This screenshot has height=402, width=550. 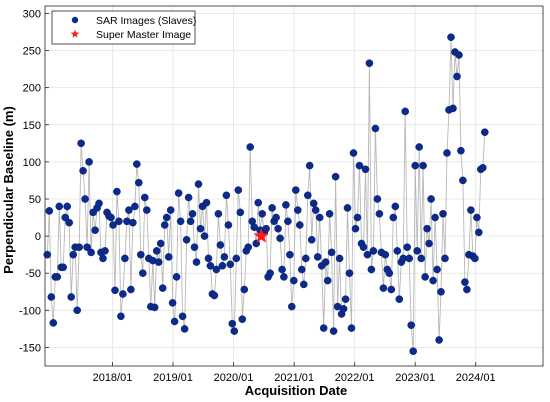 I want to click on y-tick-label: 150, so click(x=32, y=126).